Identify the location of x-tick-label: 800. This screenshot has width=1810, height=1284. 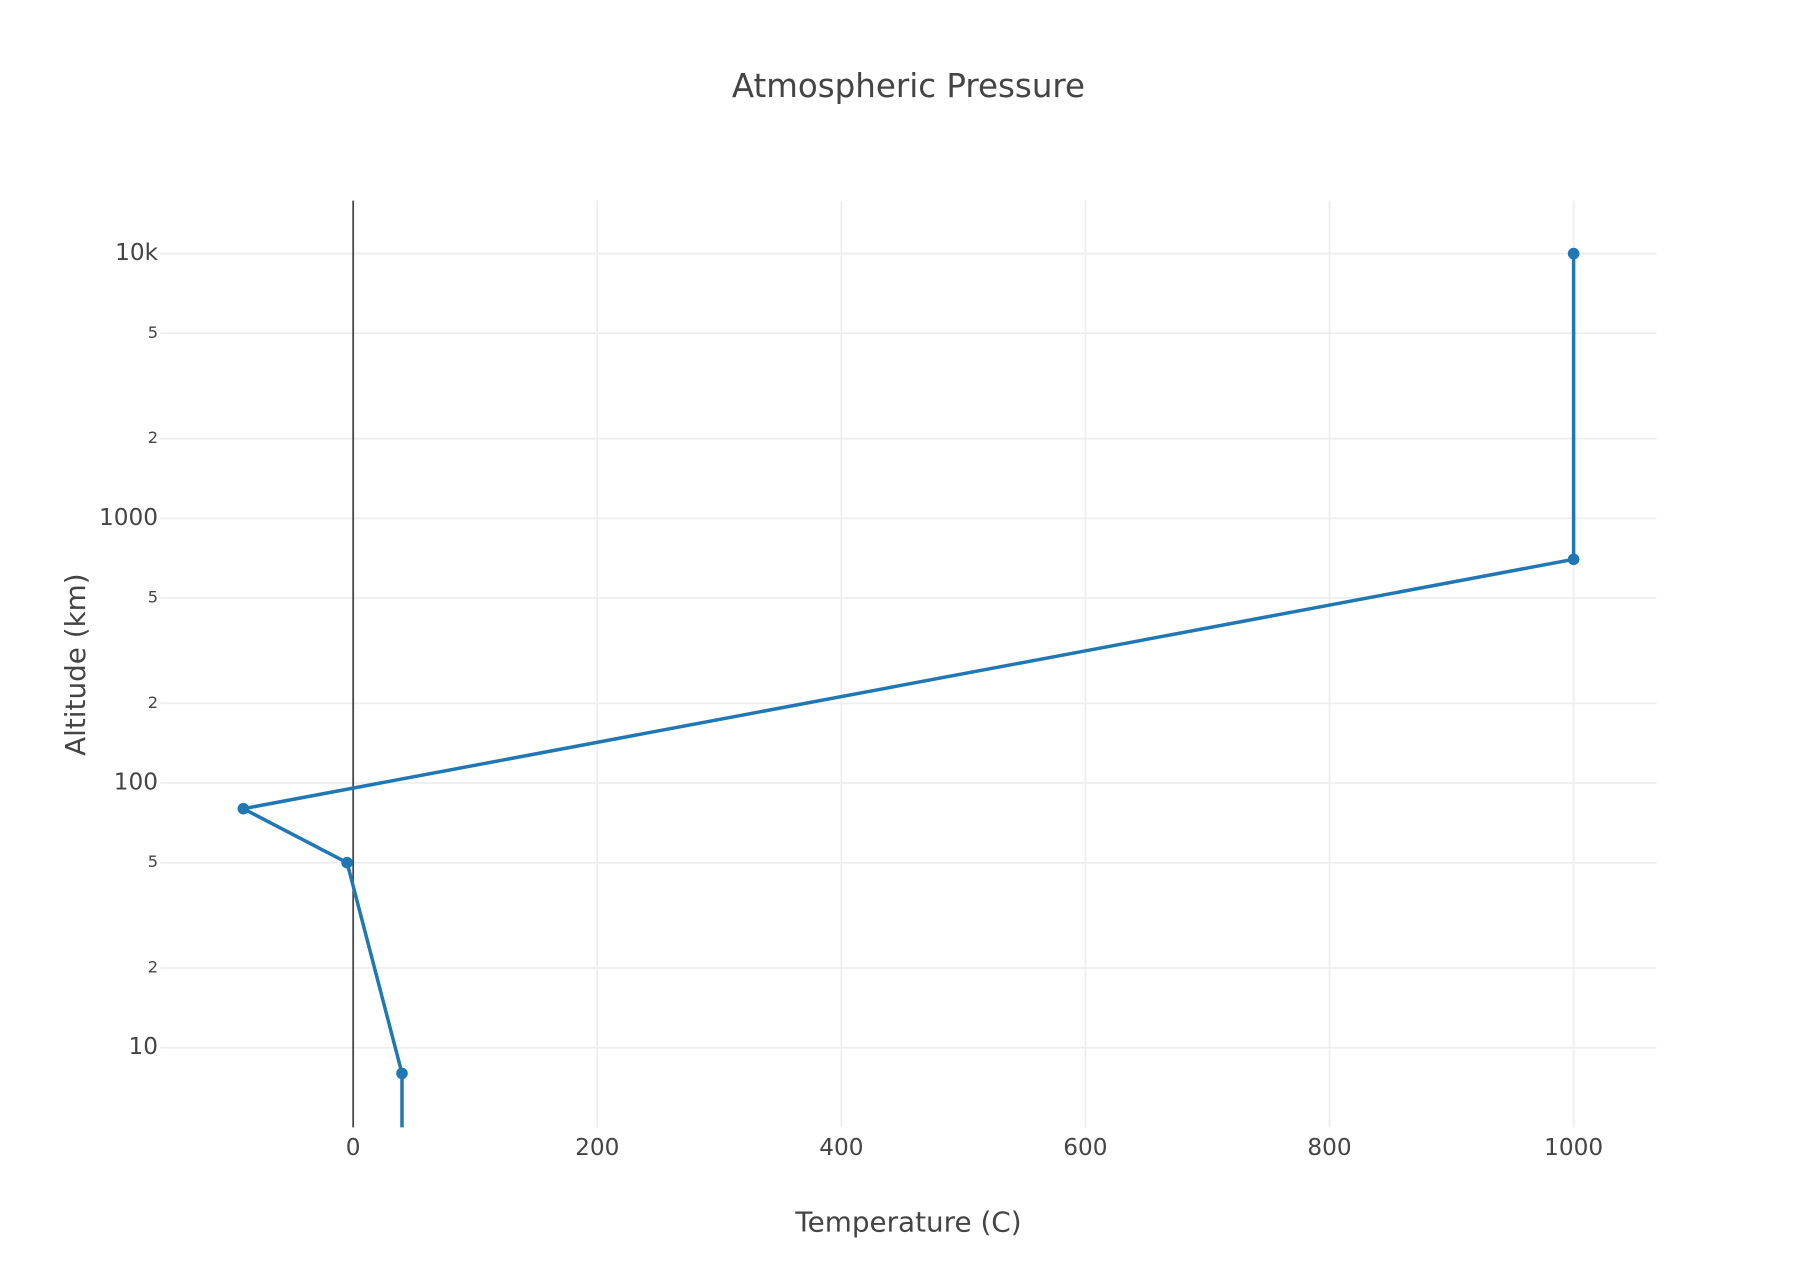
(1329, 1147).